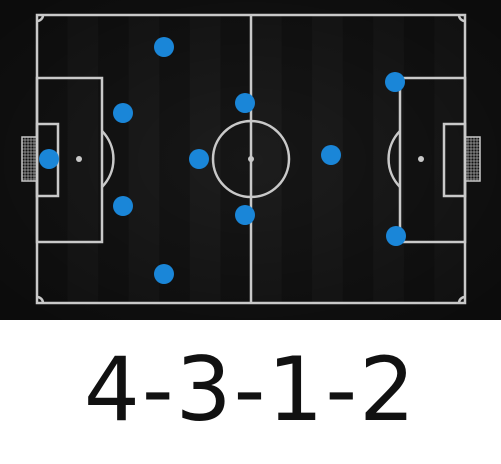  What do you see at coordinates (40, 18) in the screenshot?
I see `corner-arc-top-left` at bounding box center [40, 18].